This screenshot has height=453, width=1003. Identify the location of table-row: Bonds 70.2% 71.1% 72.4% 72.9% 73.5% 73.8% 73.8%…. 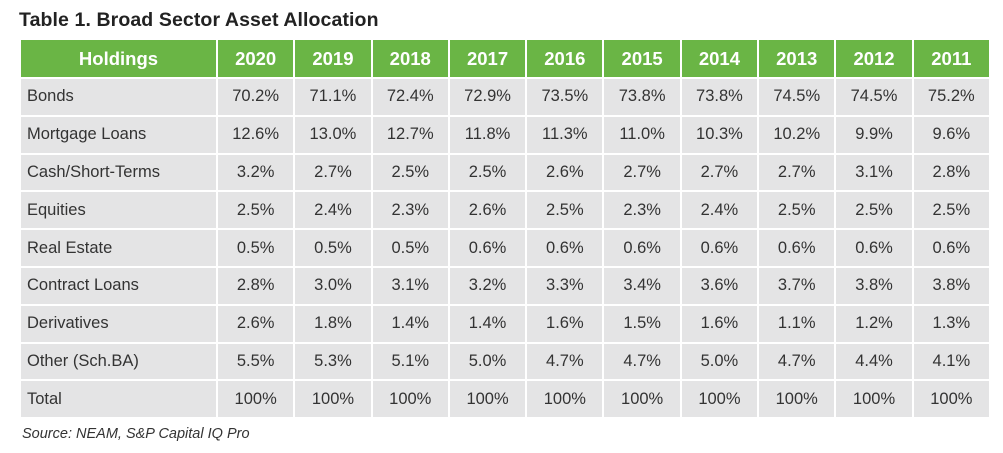
(505, 97).